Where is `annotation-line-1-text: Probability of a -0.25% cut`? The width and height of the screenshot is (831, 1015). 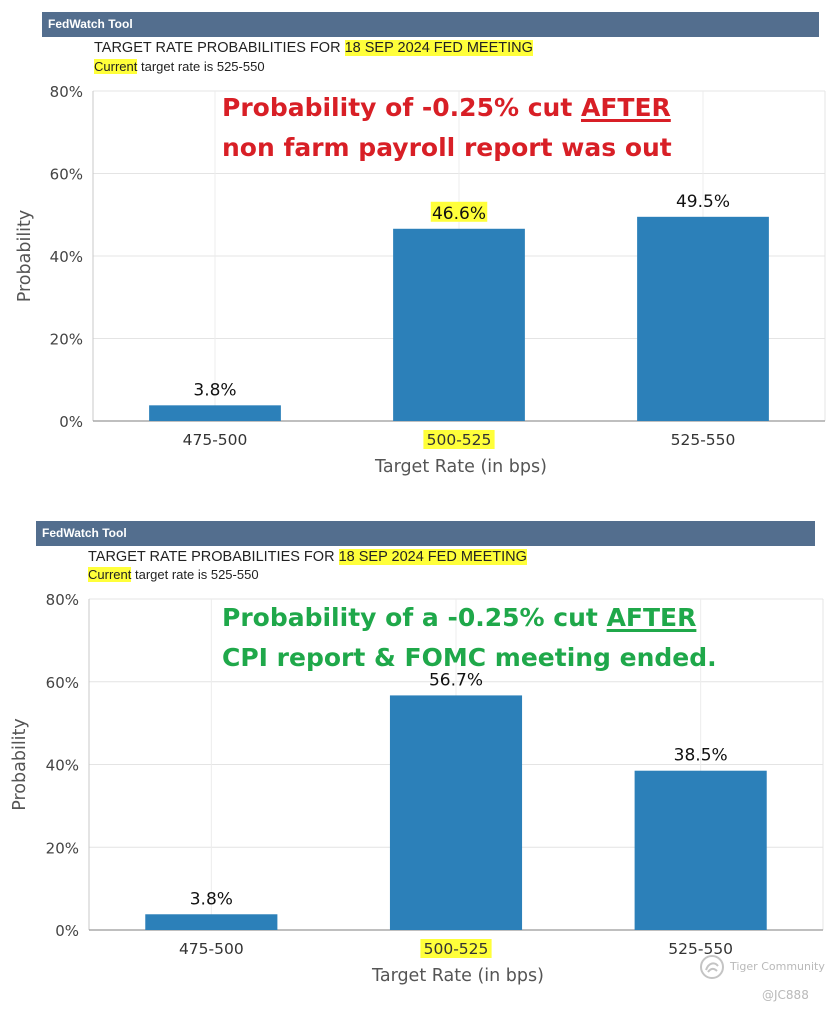
annotation-line-1-text: Probability of a -0.25% cut is located at coordinates (414, 617).